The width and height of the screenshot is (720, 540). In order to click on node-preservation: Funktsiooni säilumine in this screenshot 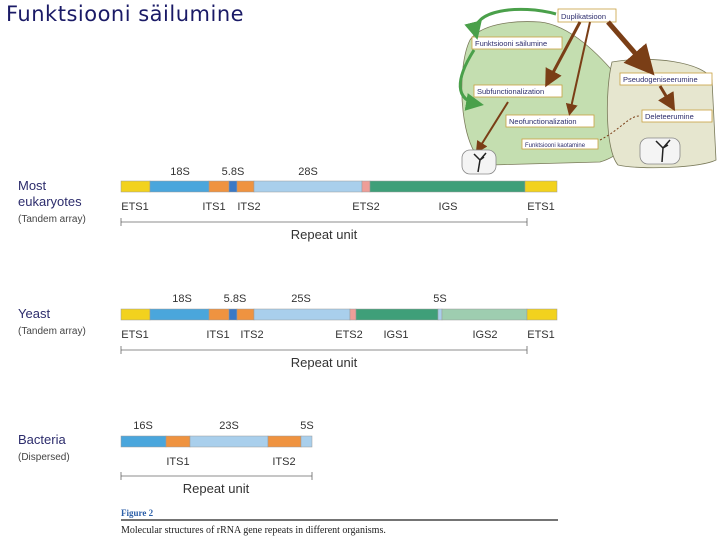, I will do `click(511, 43)`.